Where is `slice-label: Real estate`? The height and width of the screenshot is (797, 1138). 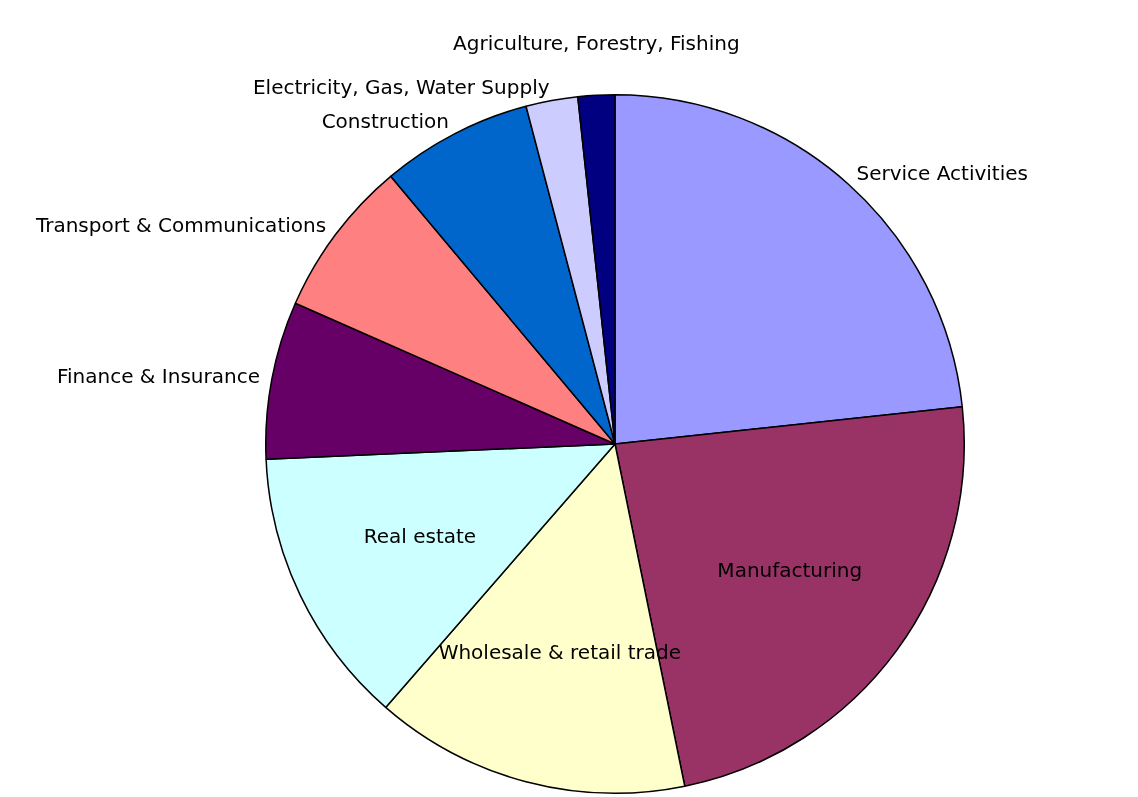
slice-label: Real estate is located at coordinates (420, 536).